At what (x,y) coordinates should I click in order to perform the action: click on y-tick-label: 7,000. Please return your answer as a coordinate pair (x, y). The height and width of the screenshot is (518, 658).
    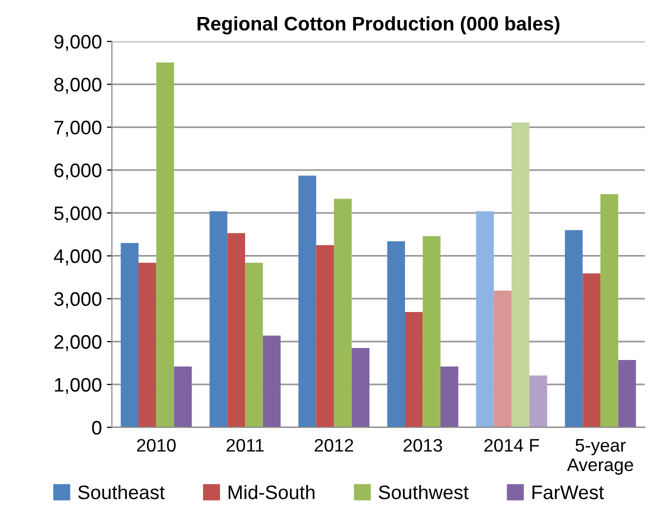
    Looking at the image, I should click on (78, 128).